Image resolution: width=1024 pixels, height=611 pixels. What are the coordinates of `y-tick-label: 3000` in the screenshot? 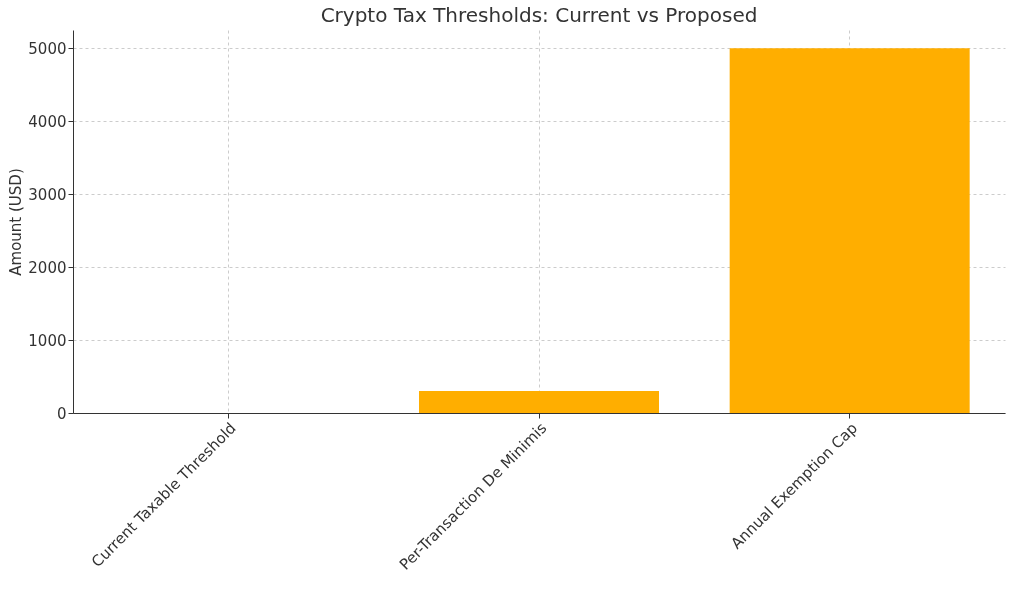 It's located at (47, 194).